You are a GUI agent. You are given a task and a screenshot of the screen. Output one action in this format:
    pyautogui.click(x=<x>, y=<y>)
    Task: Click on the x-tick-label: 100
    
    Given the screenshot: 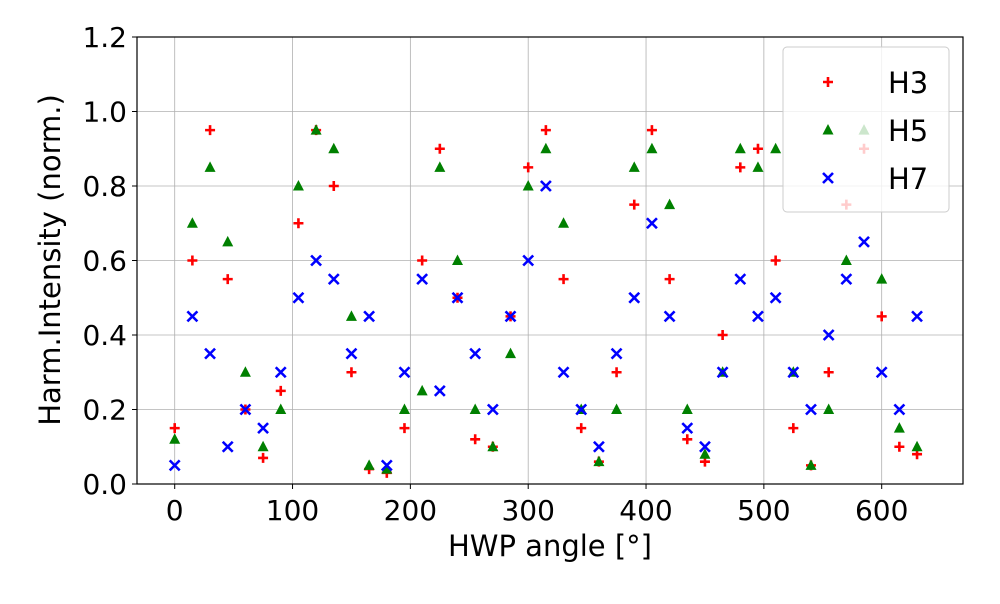 What is the action you would take?
    pyautogui.click(x=292, y=510)
    